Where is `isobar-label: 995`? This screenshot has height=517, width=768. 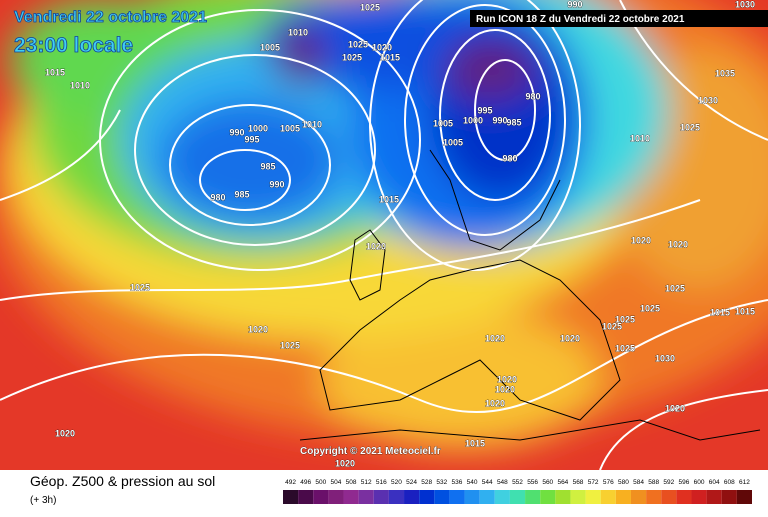
isobar-label: 995 is located at coordinates (484, 110).